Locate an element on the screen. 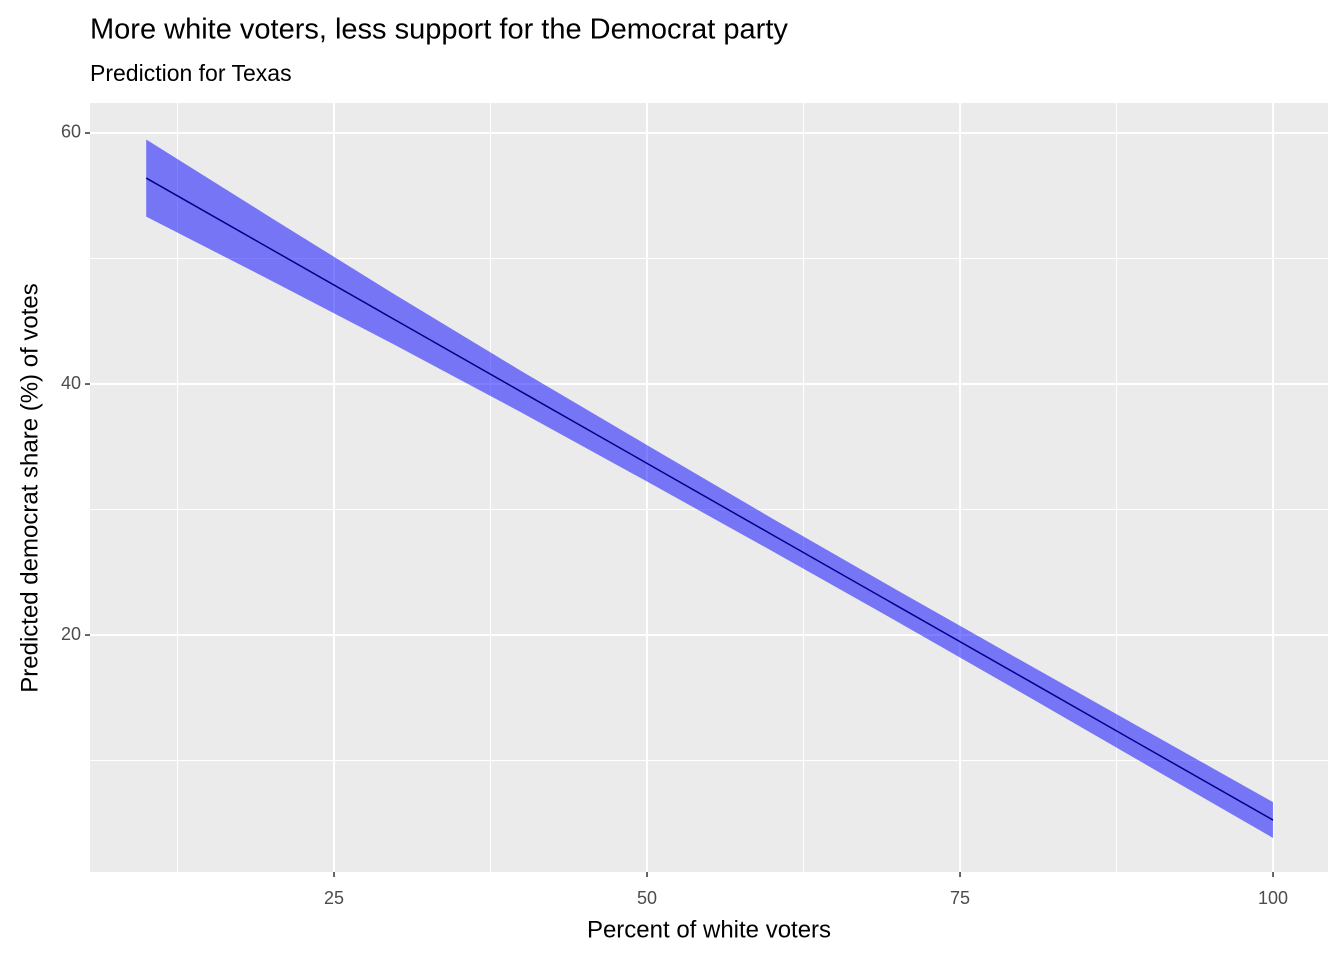 This screenshot has width=1344, height=960. x-tick-label: 75 is located at coordinates (960, 898).